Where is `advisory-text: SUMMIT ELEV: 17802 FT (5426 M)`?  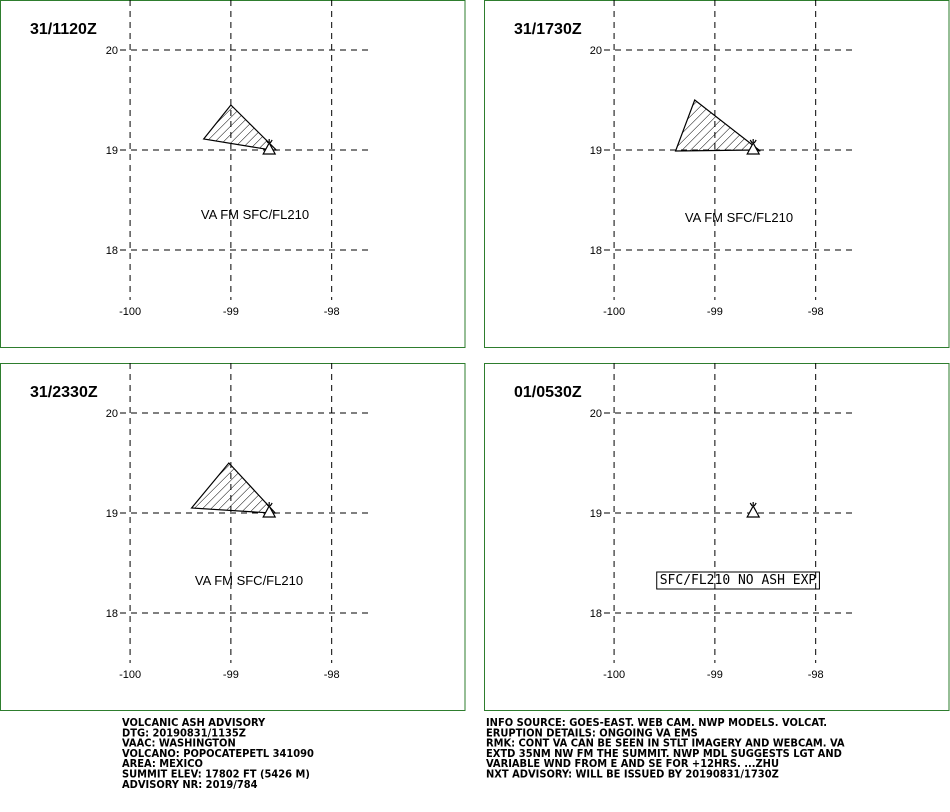
advisory-text: SUMMIT ELEV: 17802 FT (5426 M) is located at coordinates (216, 774).